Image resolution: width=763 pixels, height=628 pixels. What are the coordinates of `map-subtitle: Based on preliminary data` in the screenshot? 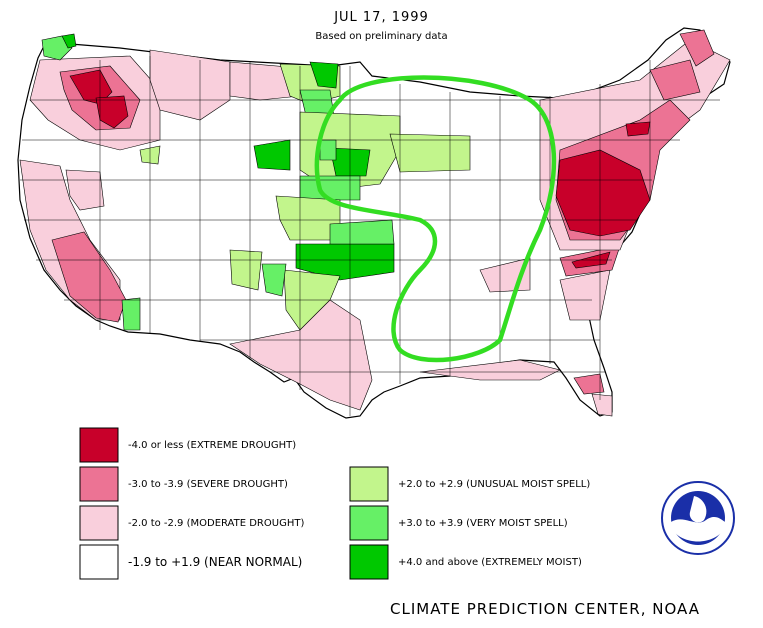 It's located at (381, 36).